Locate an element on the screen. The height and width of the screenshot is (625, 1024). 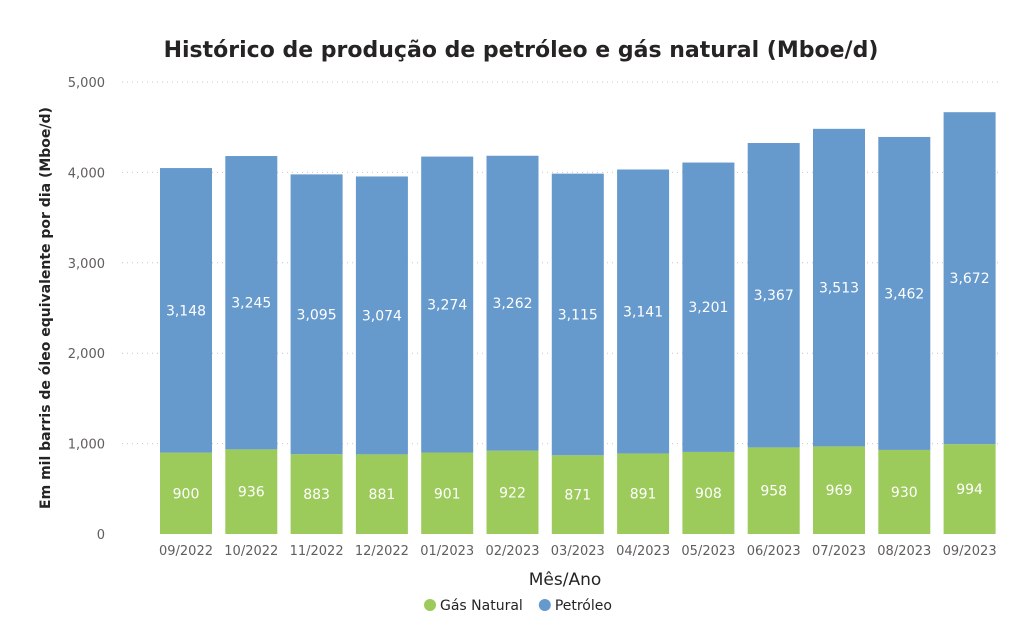
data-label: 3,095 is located at coordinates (317, 315).